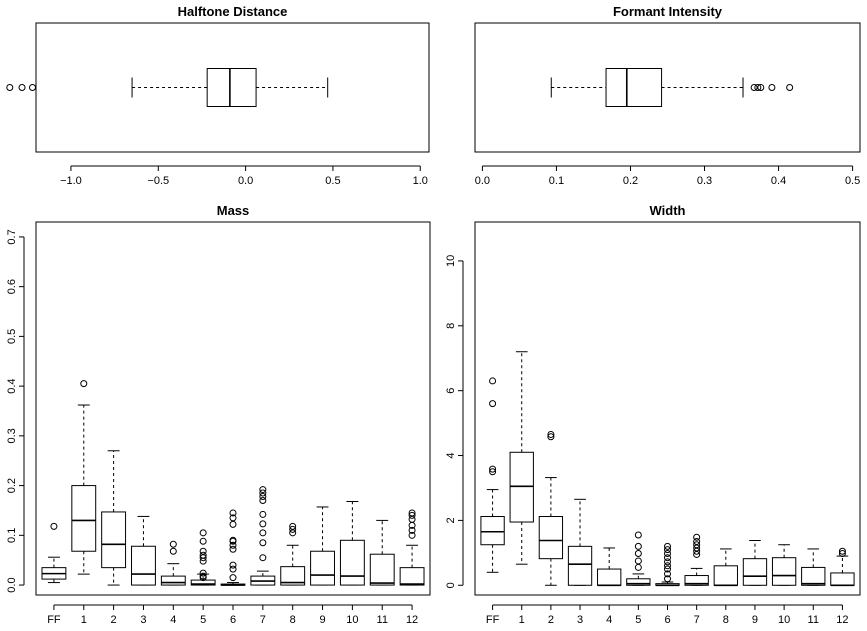 The width and height of the screenshot is (867, 631). What do you see at coordinates (522, 620) in the screenshot?
I see `category-label: 1` at bounding box center [522, 620].